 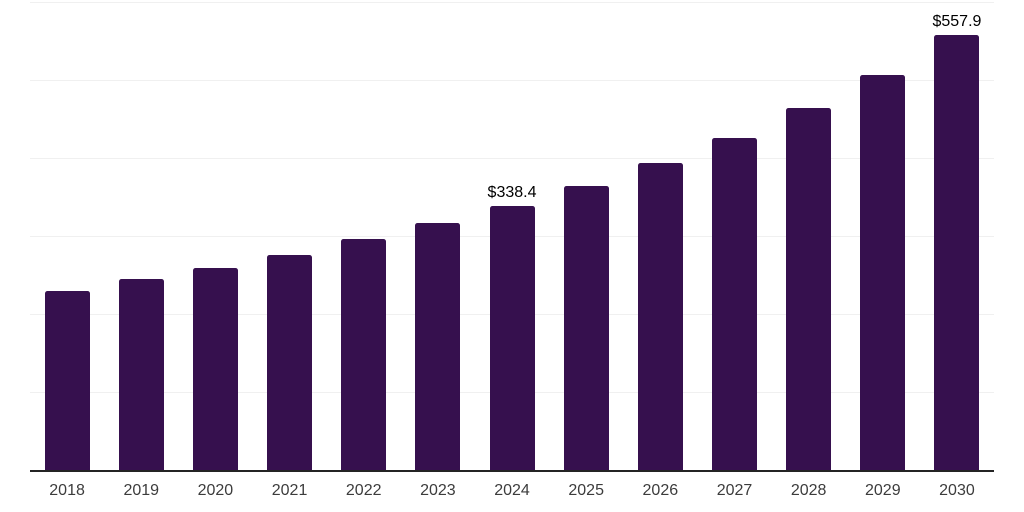 I want to click on bar-2029, so click(x=883, y=272).